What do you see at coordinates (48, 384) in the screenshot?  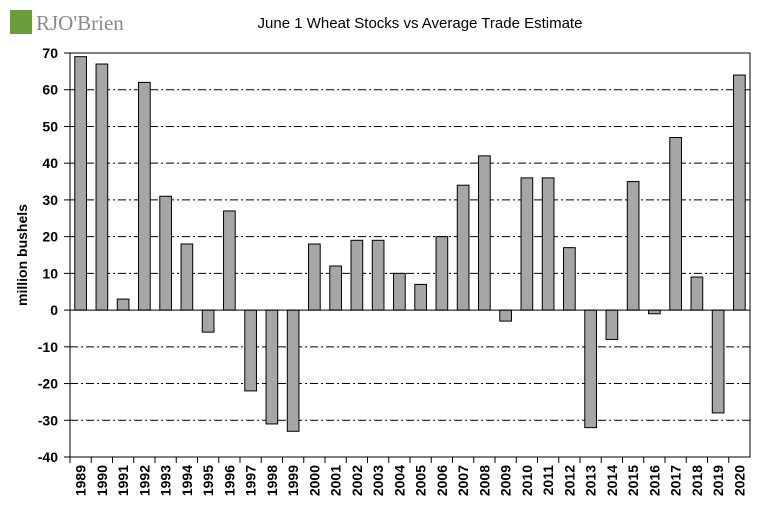 I see `y-tick-label: -20` at bounding box center [48, 384].